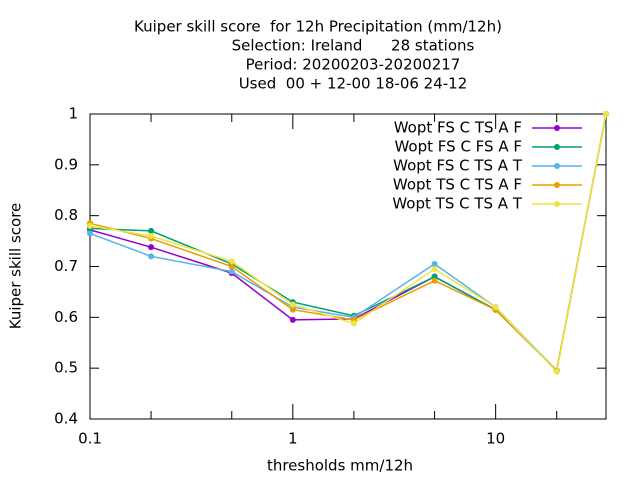 The height and width of the screenshot is (480, 640). What do you see at coordinates (66, 419) in the screenshot?
I see `y-tick-label: 0.4` at bounding box center [66, 419].